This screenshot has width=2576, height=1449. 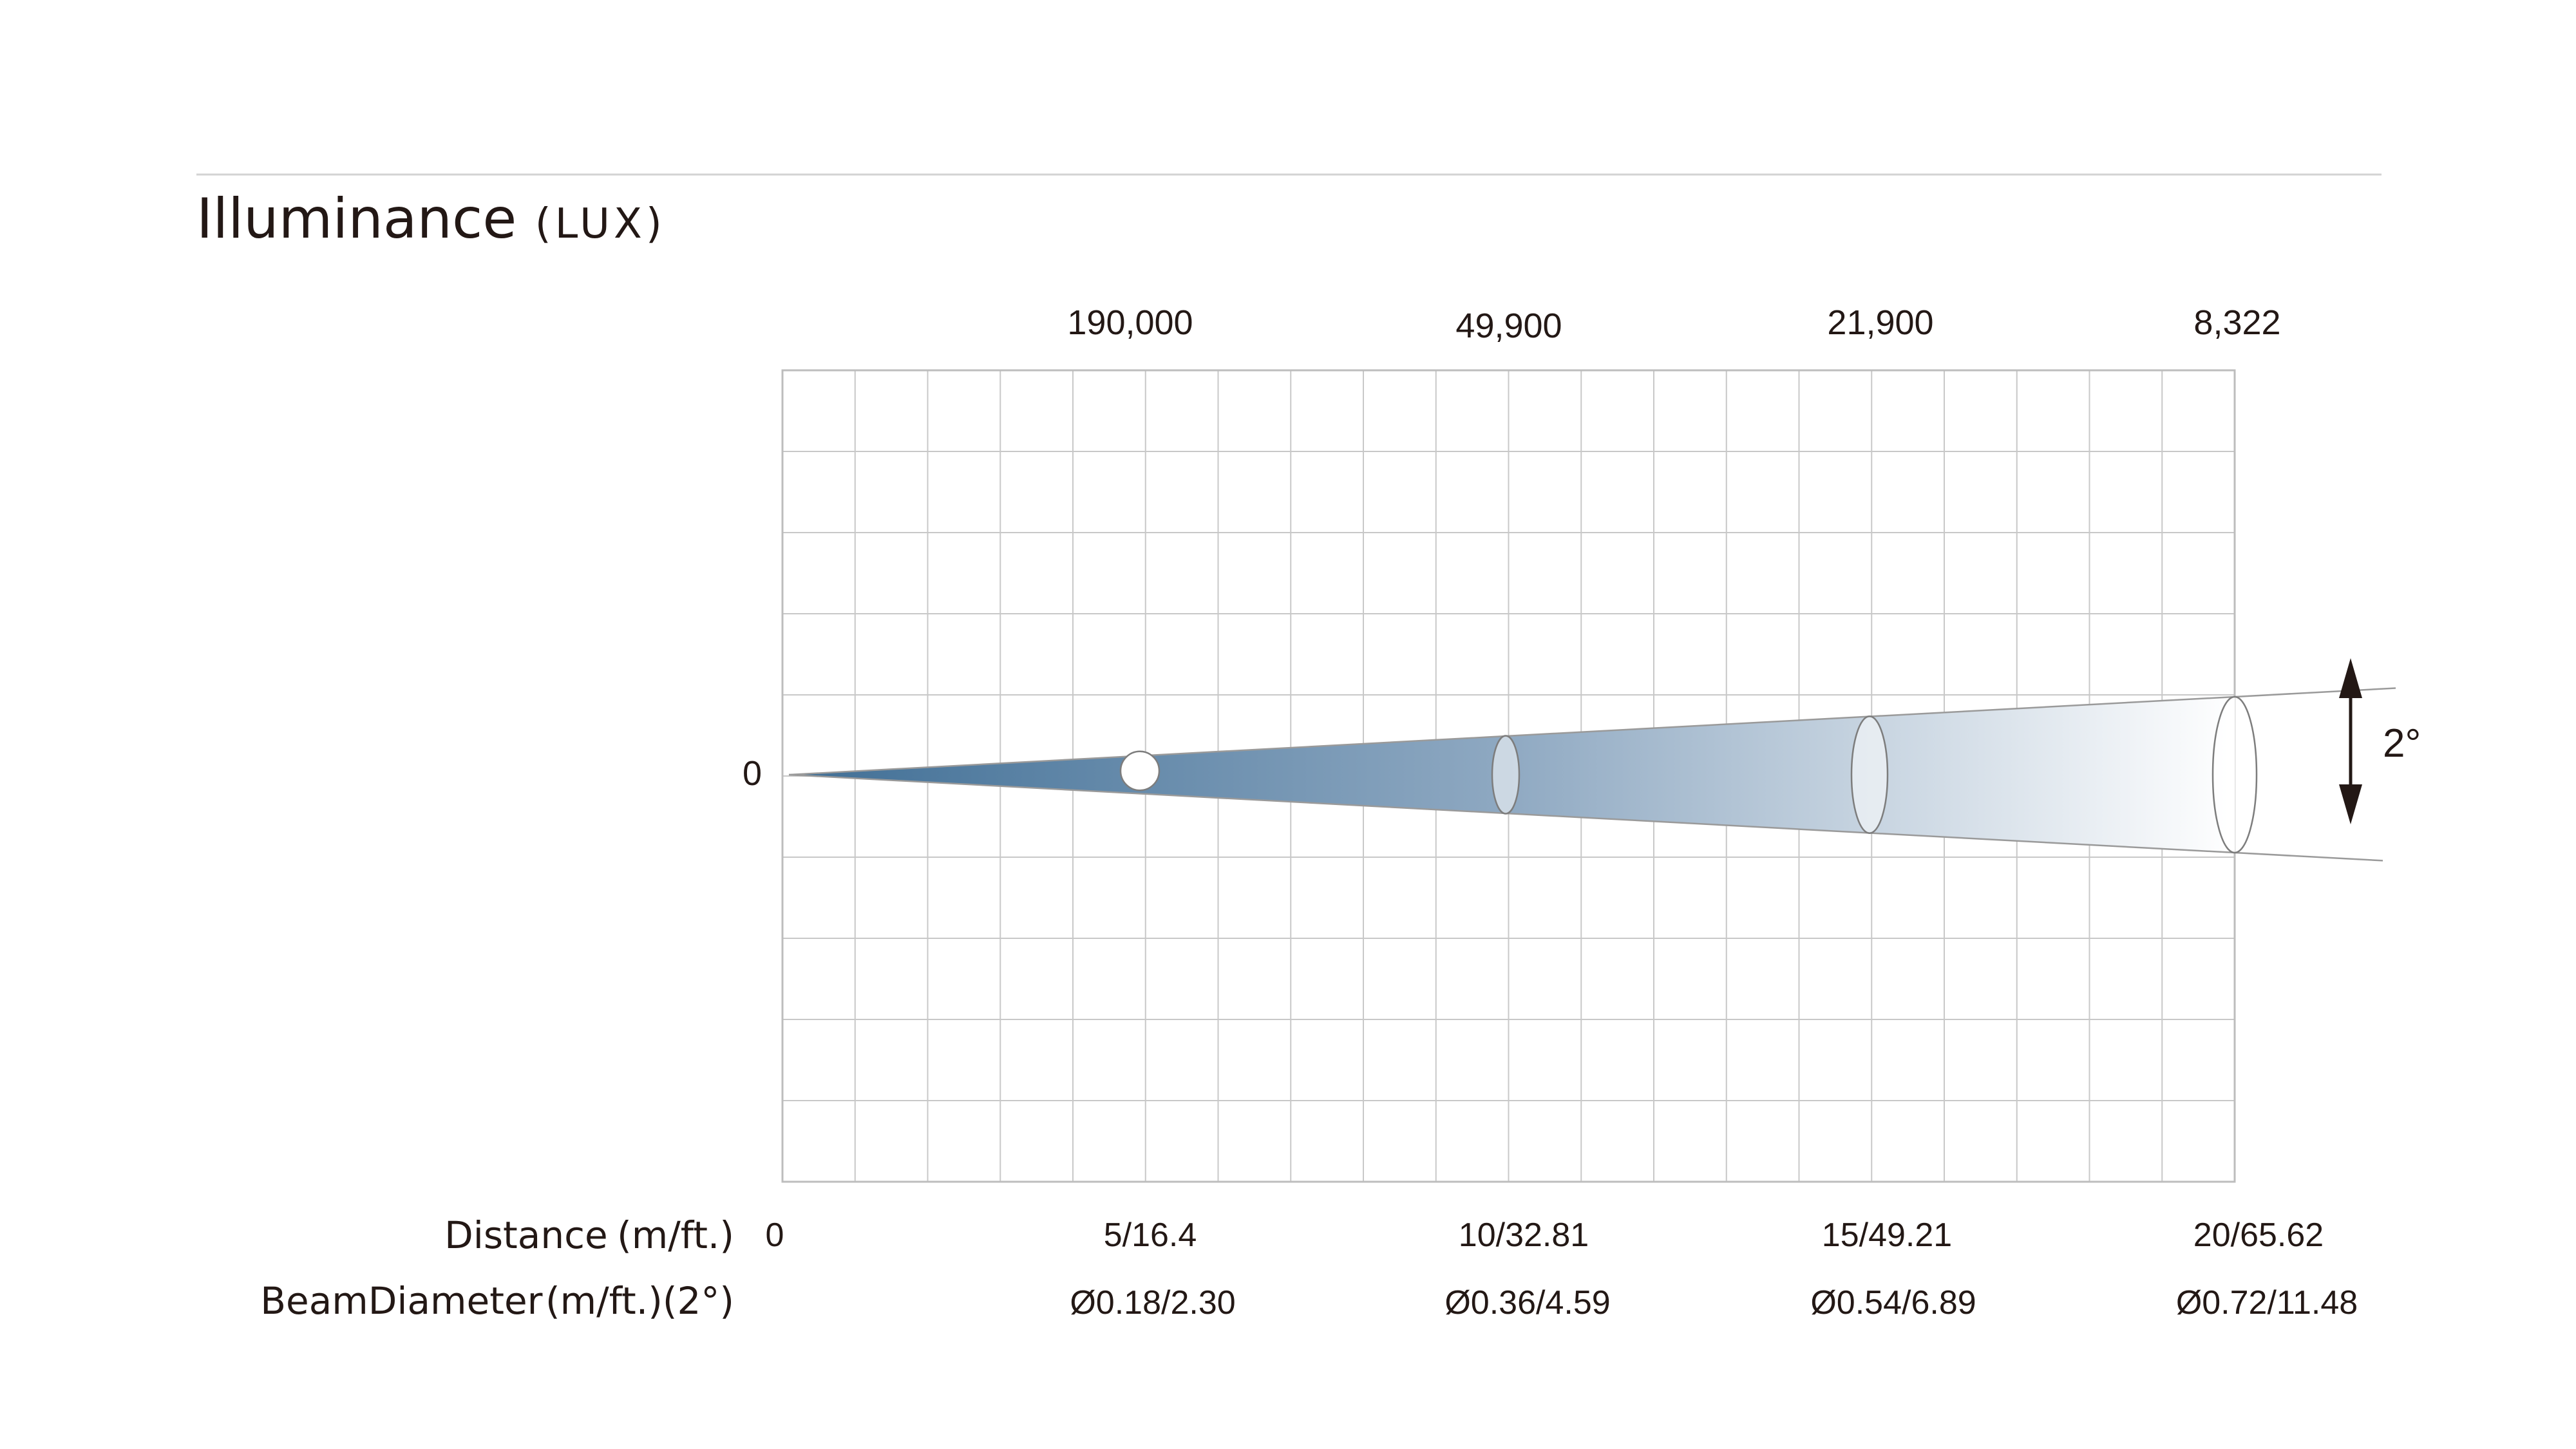 I want to click on beam-cone, so click(x=1592, y=775).